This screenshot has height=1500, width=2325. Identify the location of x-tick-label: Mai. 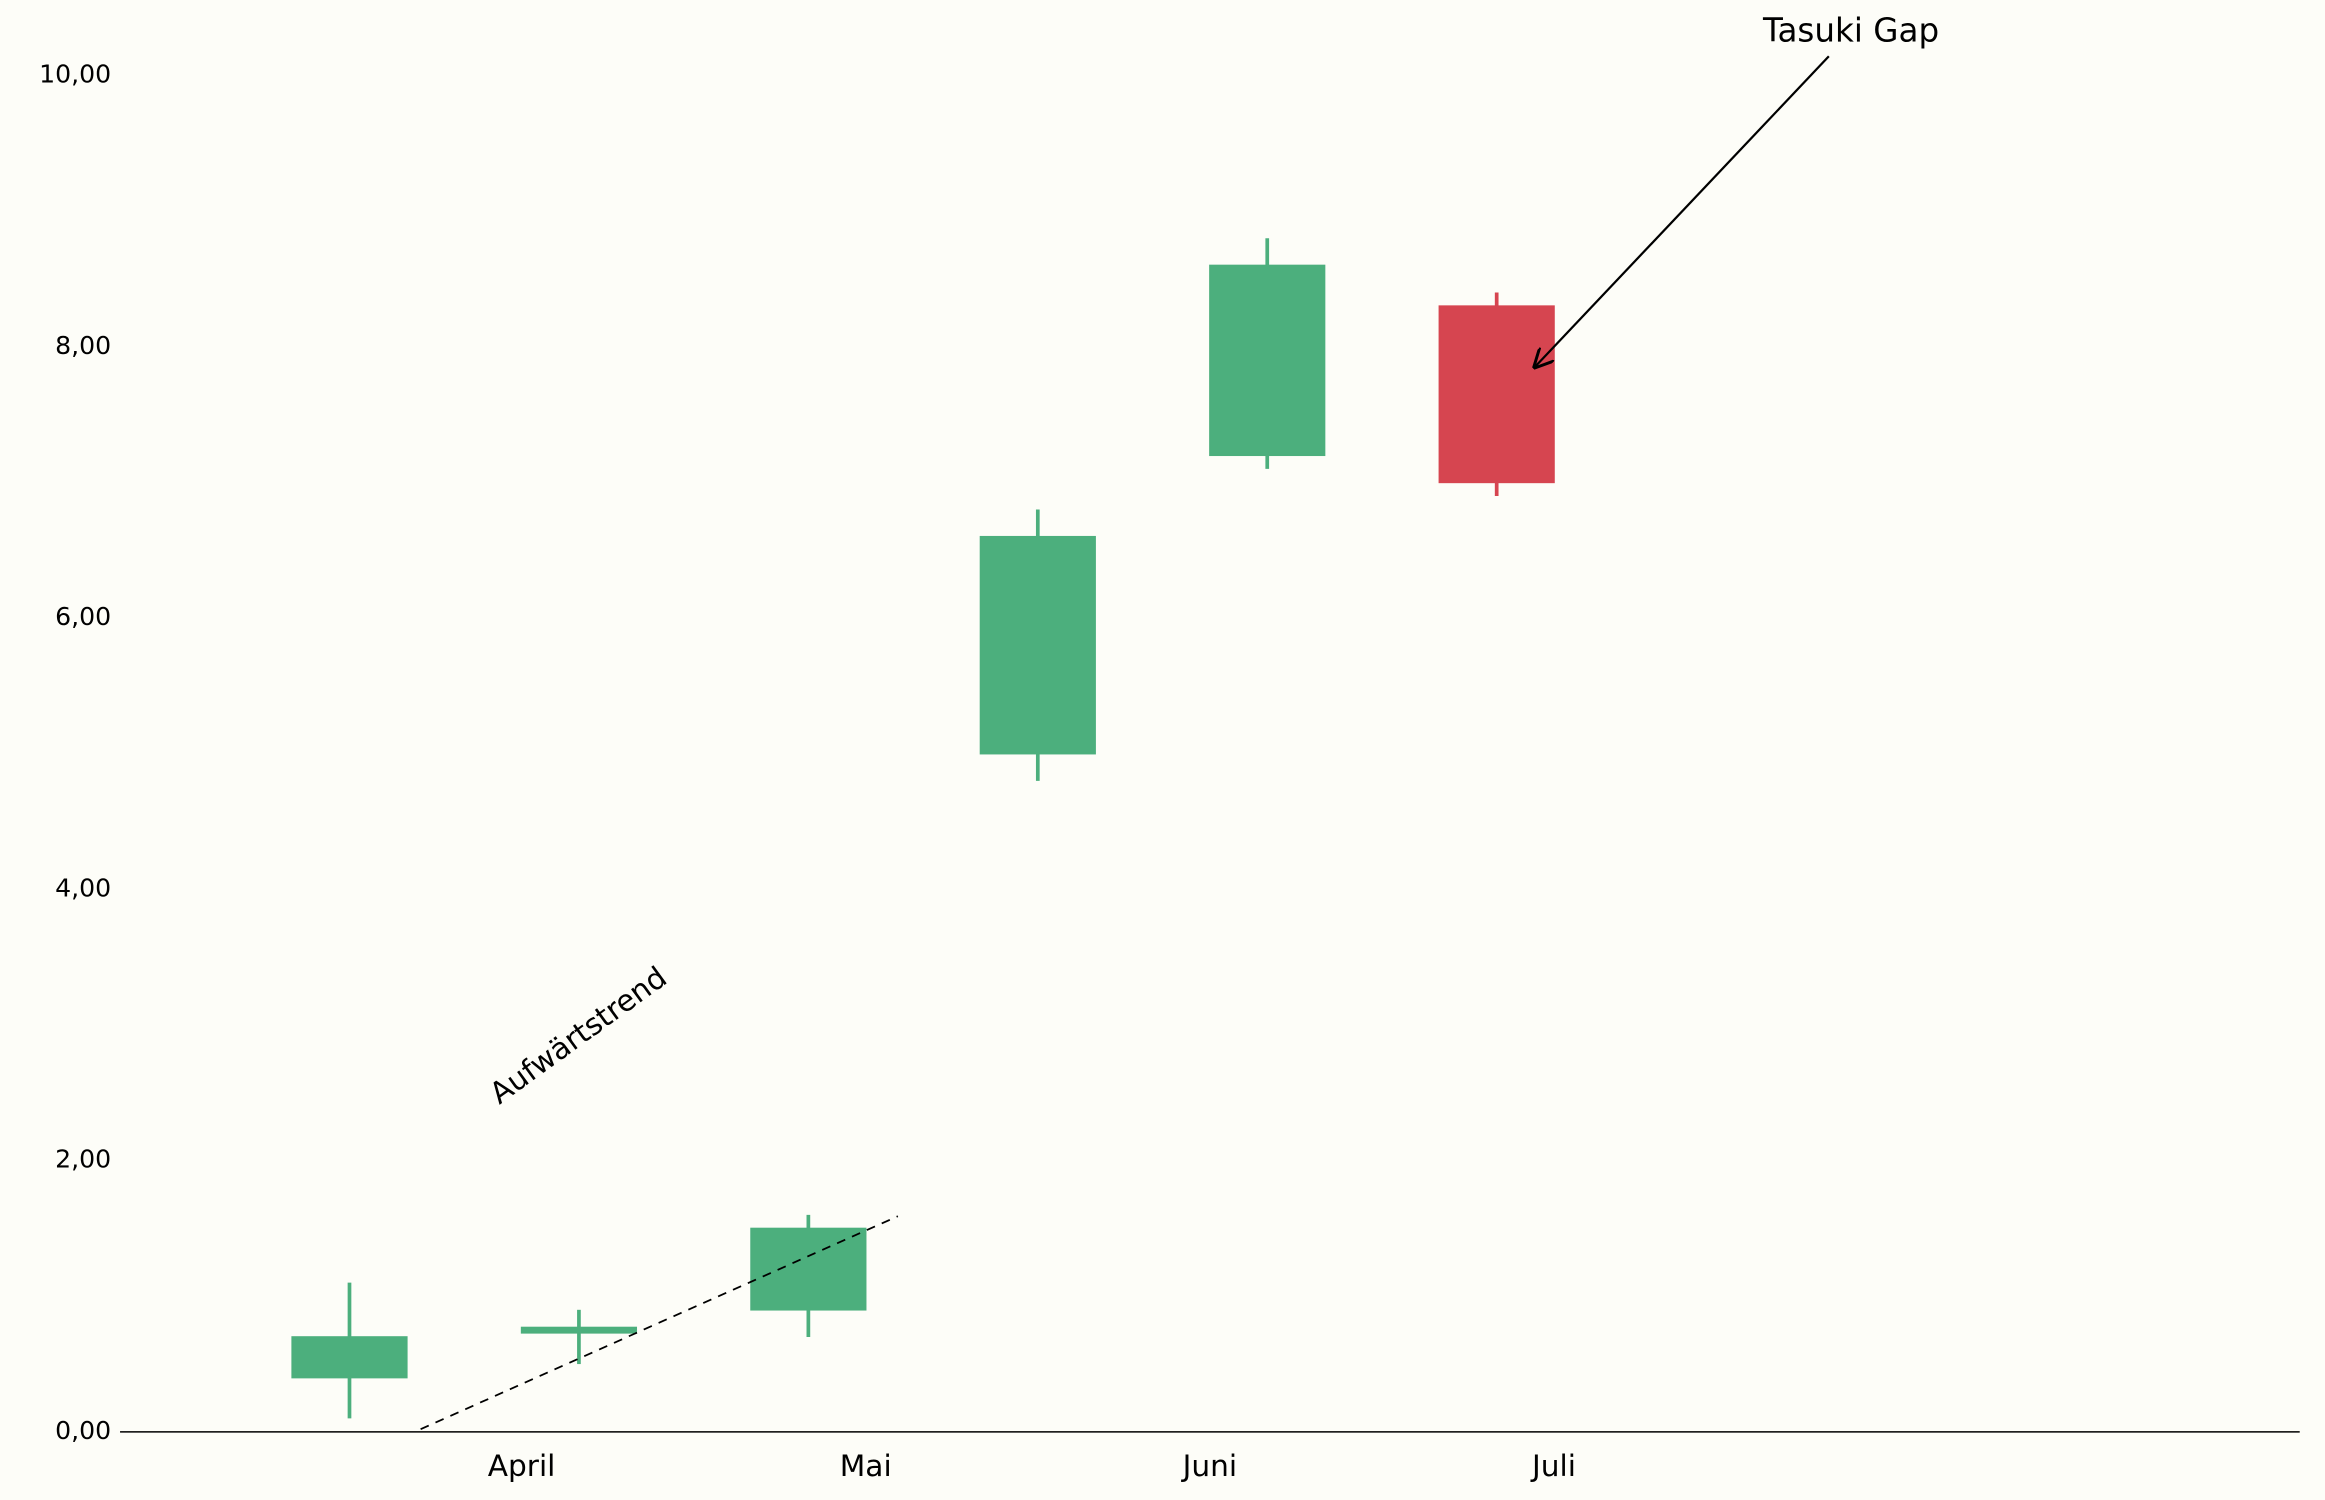
(866, 1466).